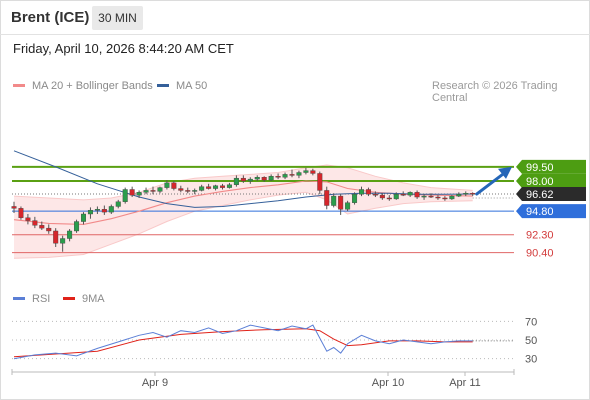  Describe the element at coordinates (243, 225) in the screenshot. I see `bollinger-lower-line` at that location.